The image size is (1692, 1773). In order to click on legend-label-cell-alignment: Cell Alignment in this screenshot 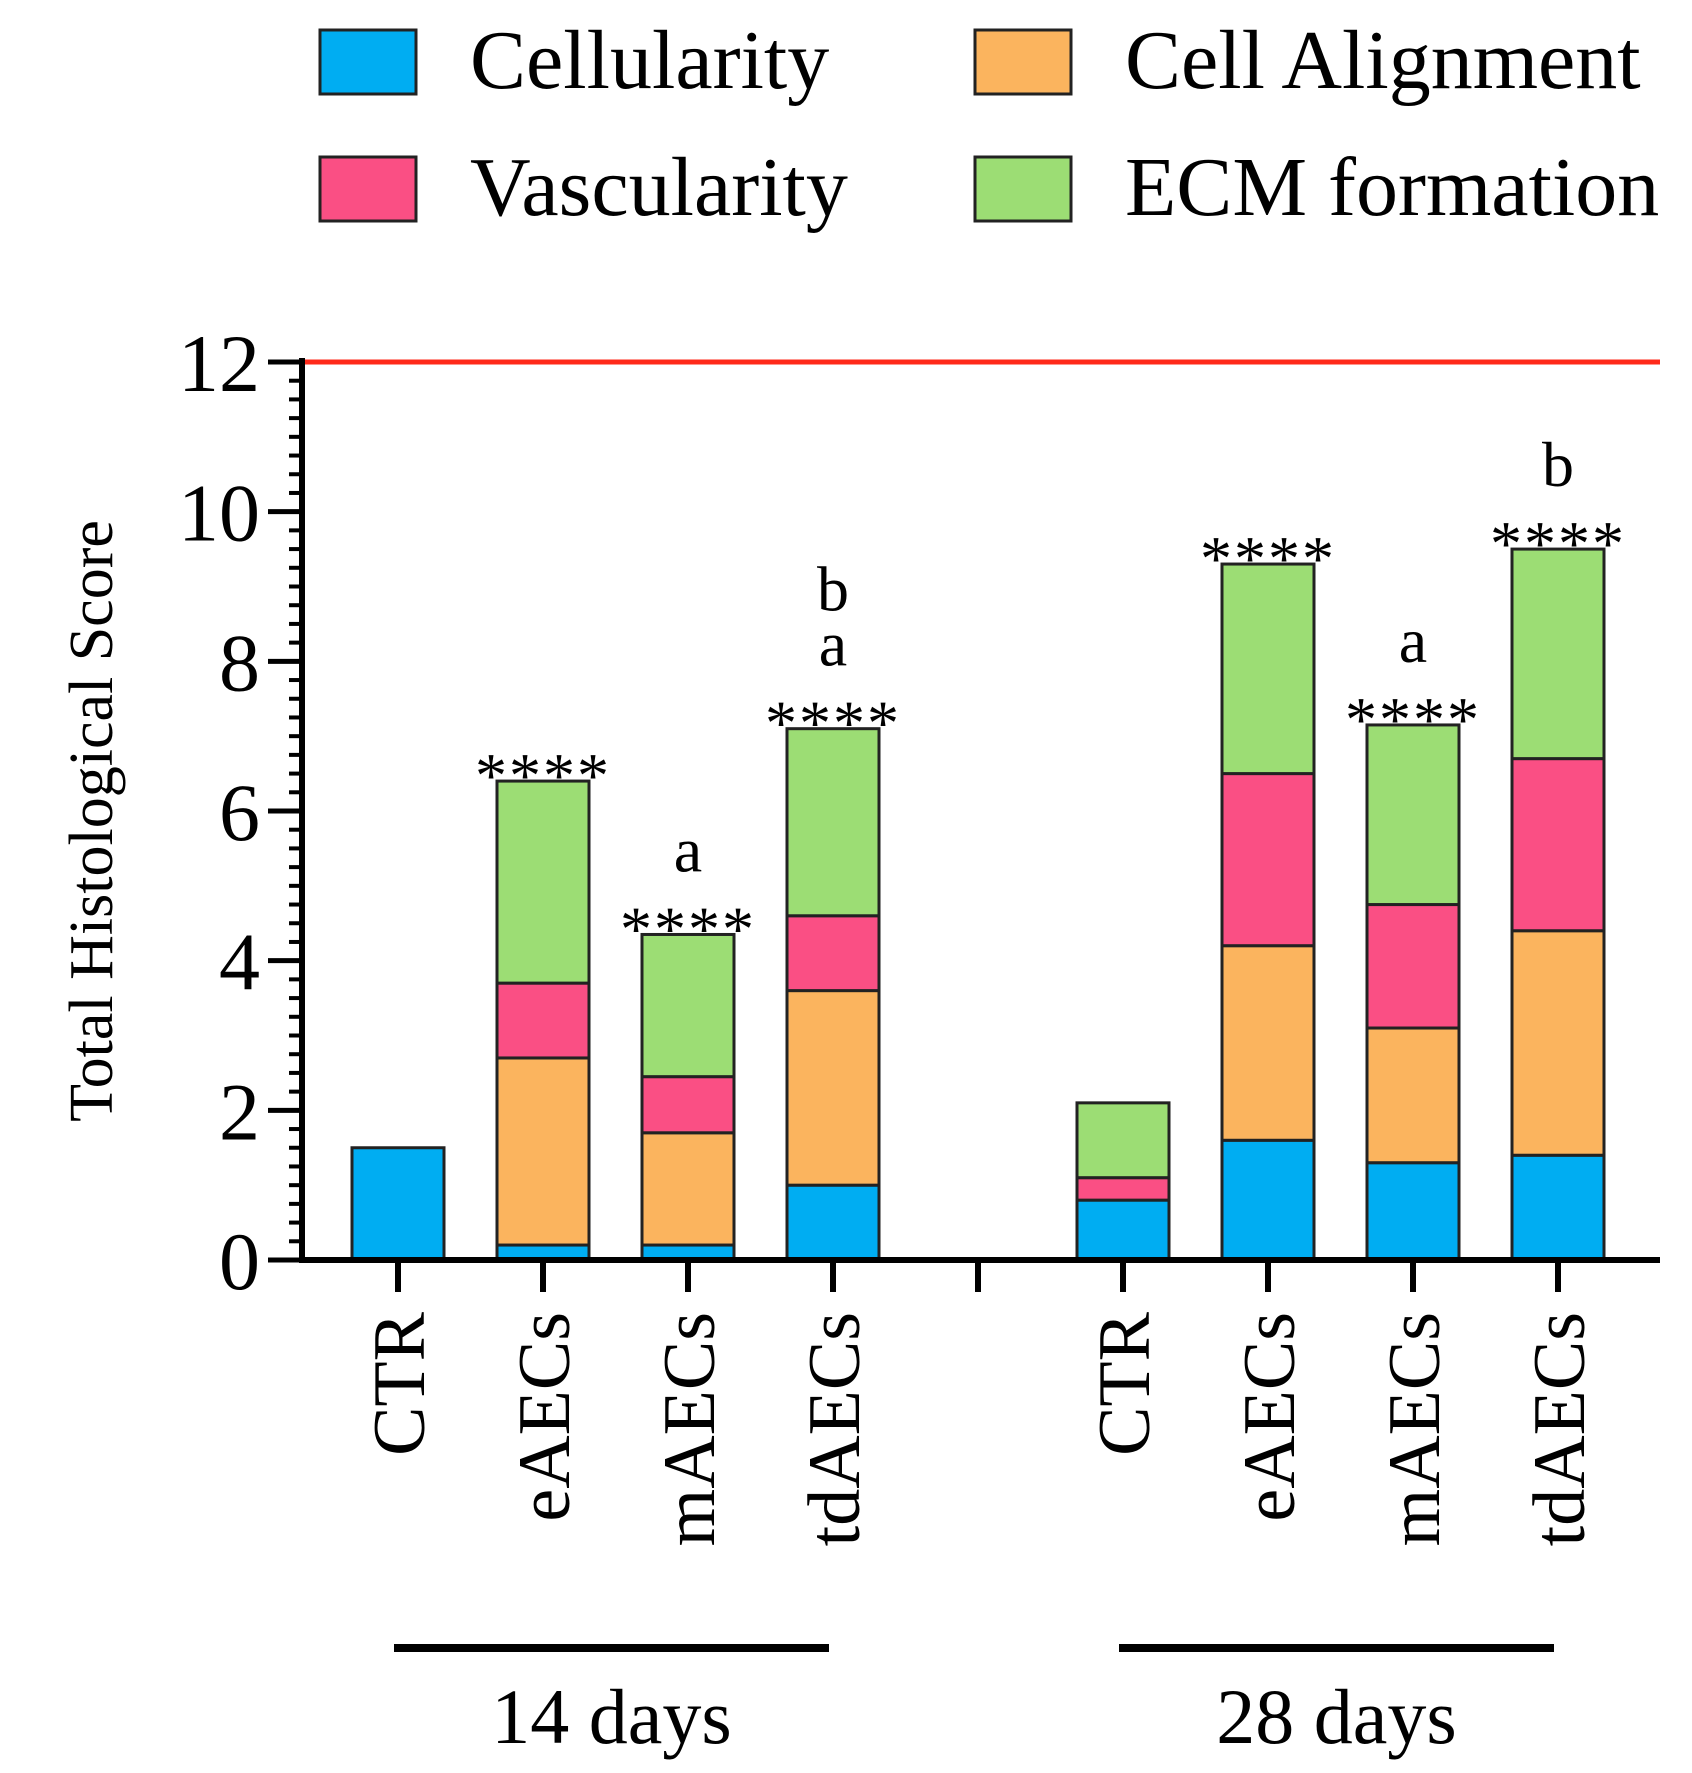, I will do `click(1383, 60)`.